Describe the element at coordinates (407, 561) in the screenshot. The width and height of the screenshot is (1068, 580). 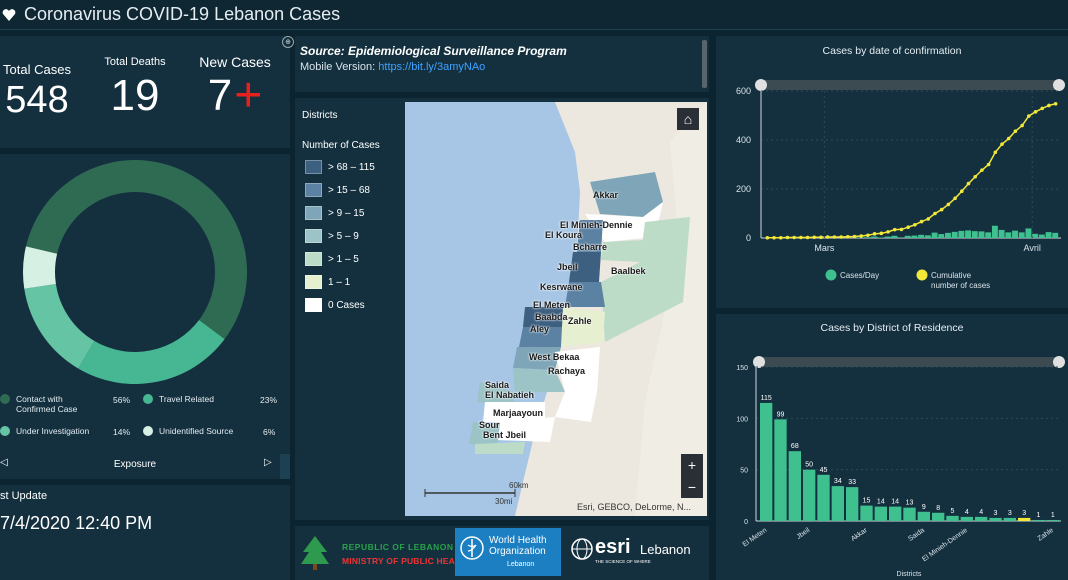
I see `ministry-line2: MINISTRY OF PUBLIC HEALTH` at that location.